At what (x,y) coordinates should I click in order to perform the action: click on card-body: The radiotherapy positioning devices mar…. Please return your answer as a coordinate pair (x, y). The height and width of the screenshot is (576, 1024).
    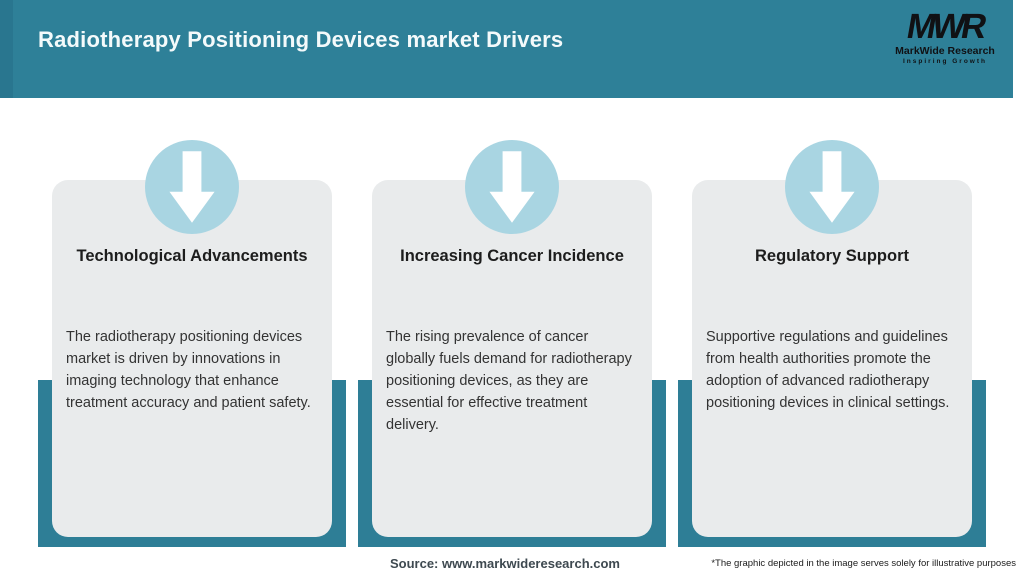
    Looking at the image, I should click on (188, 370).